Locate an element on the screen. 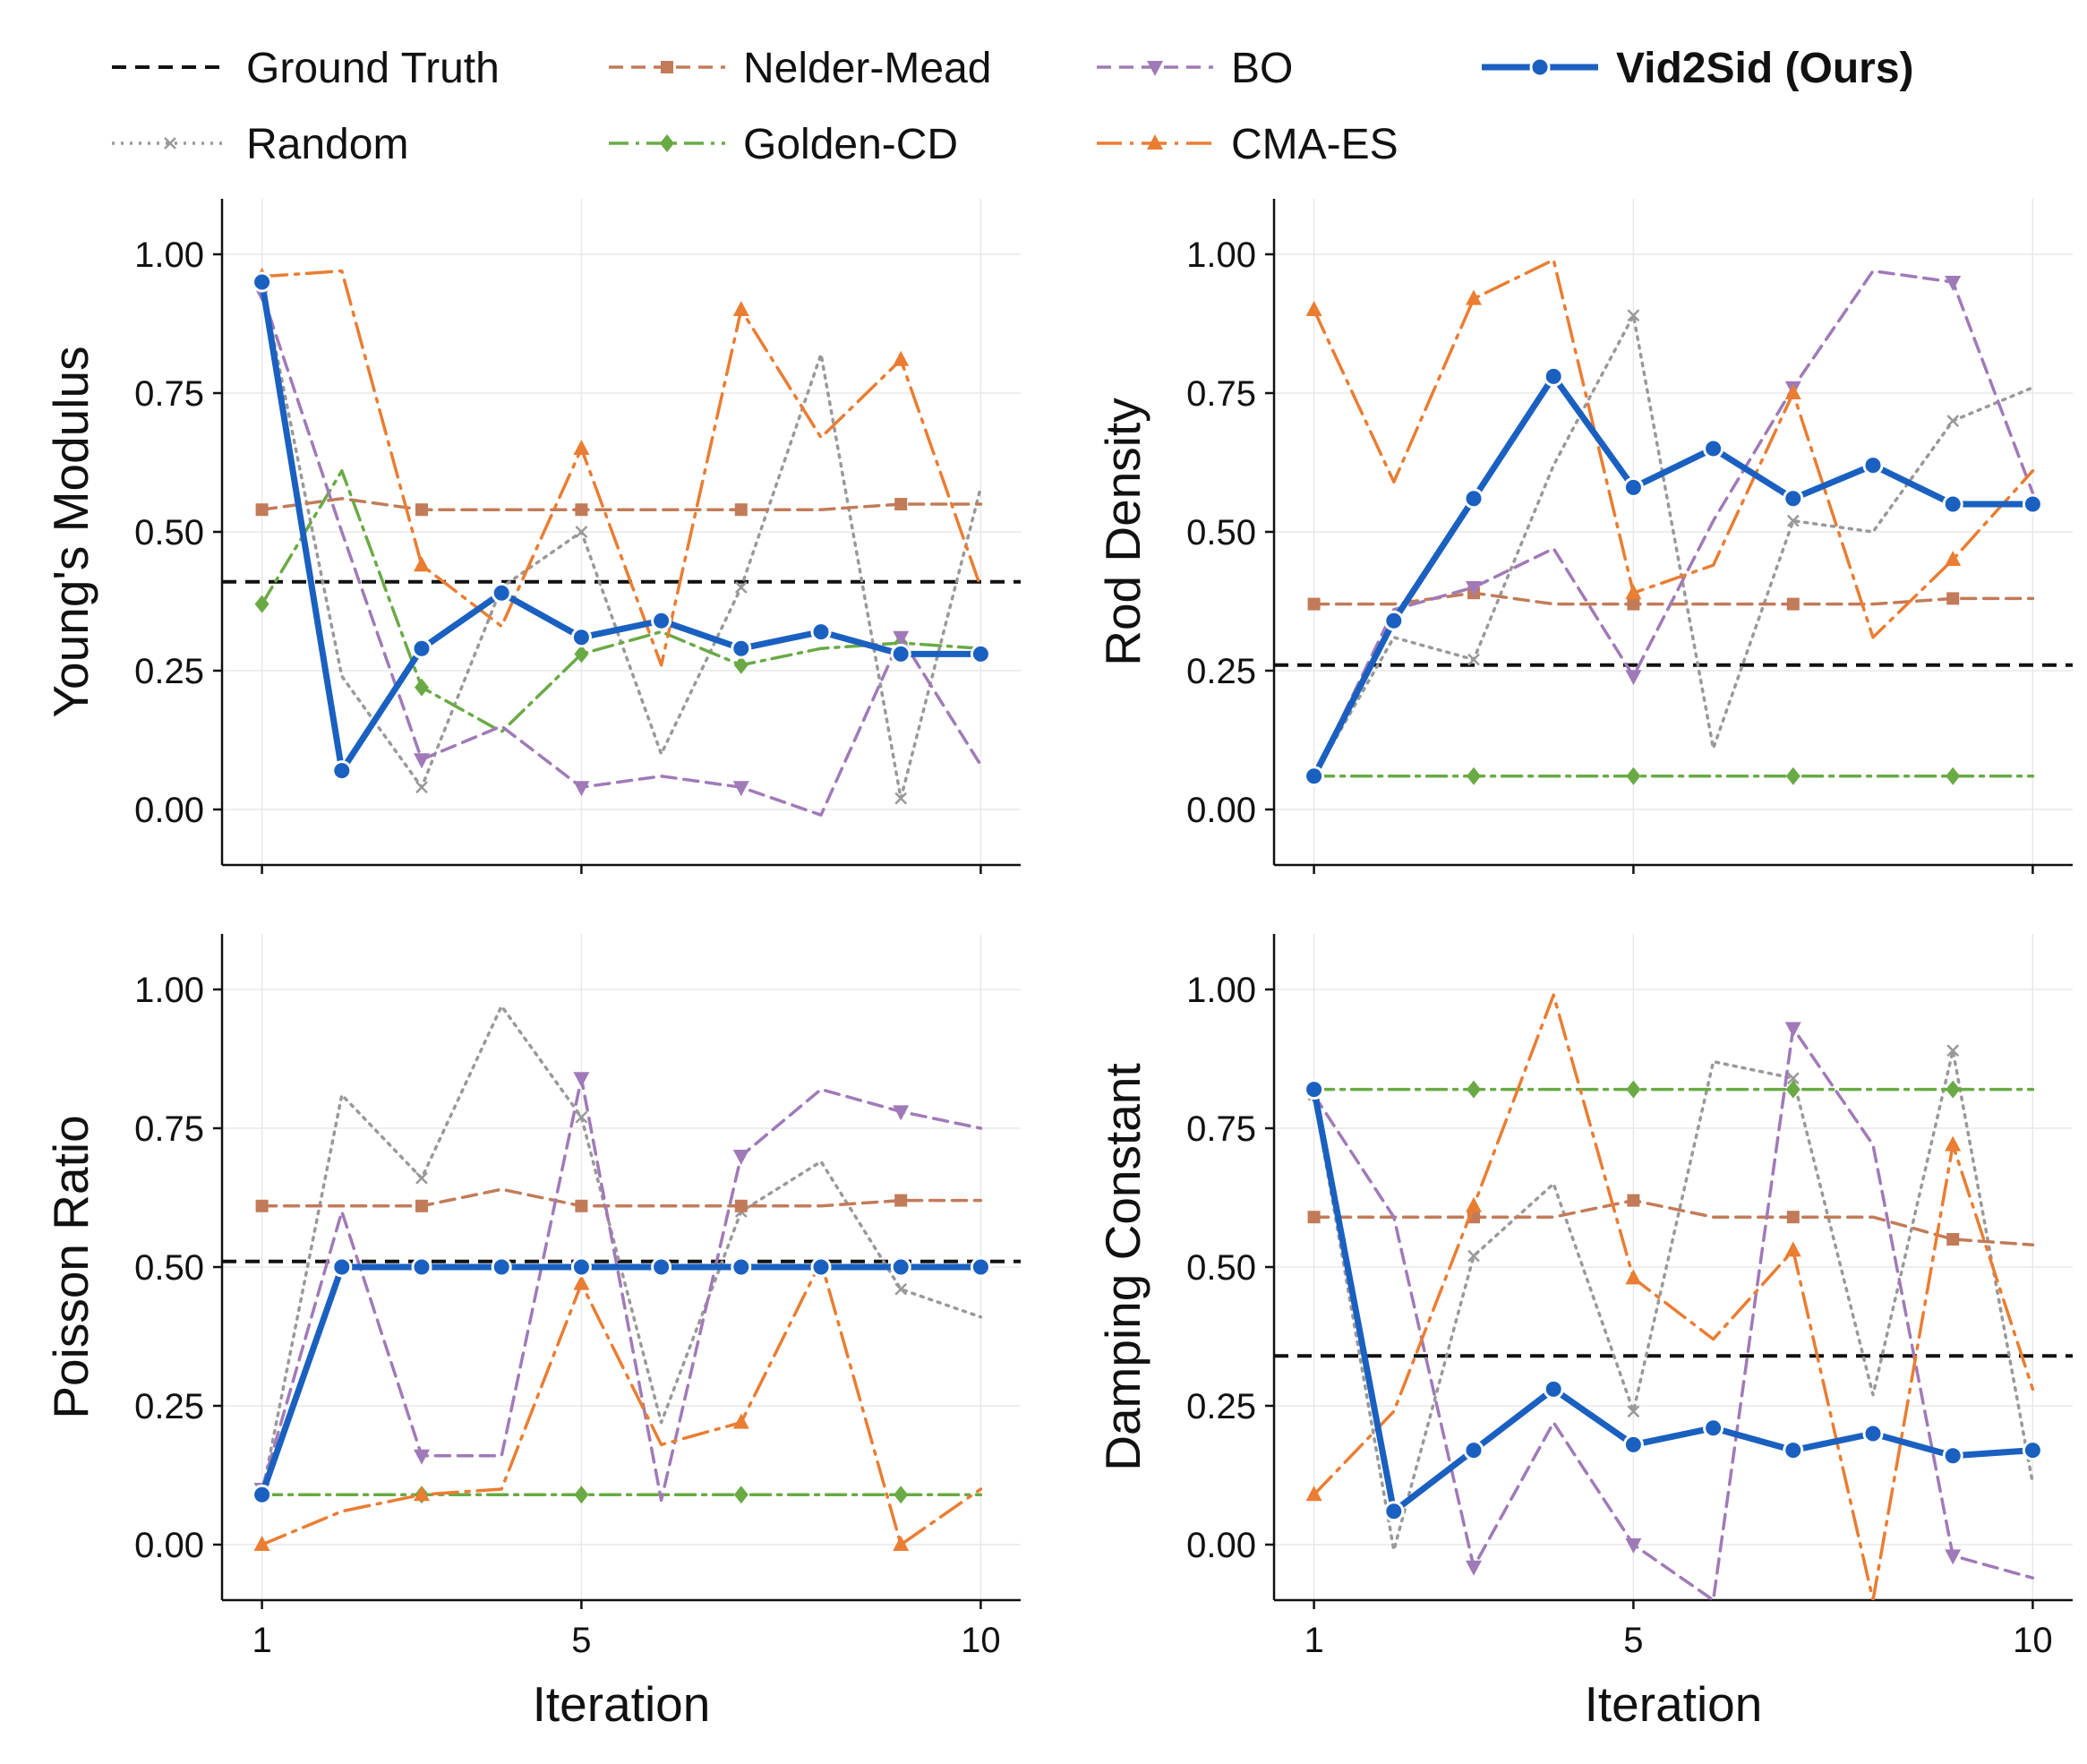  series-rand is located at coordinates (619, 1253).